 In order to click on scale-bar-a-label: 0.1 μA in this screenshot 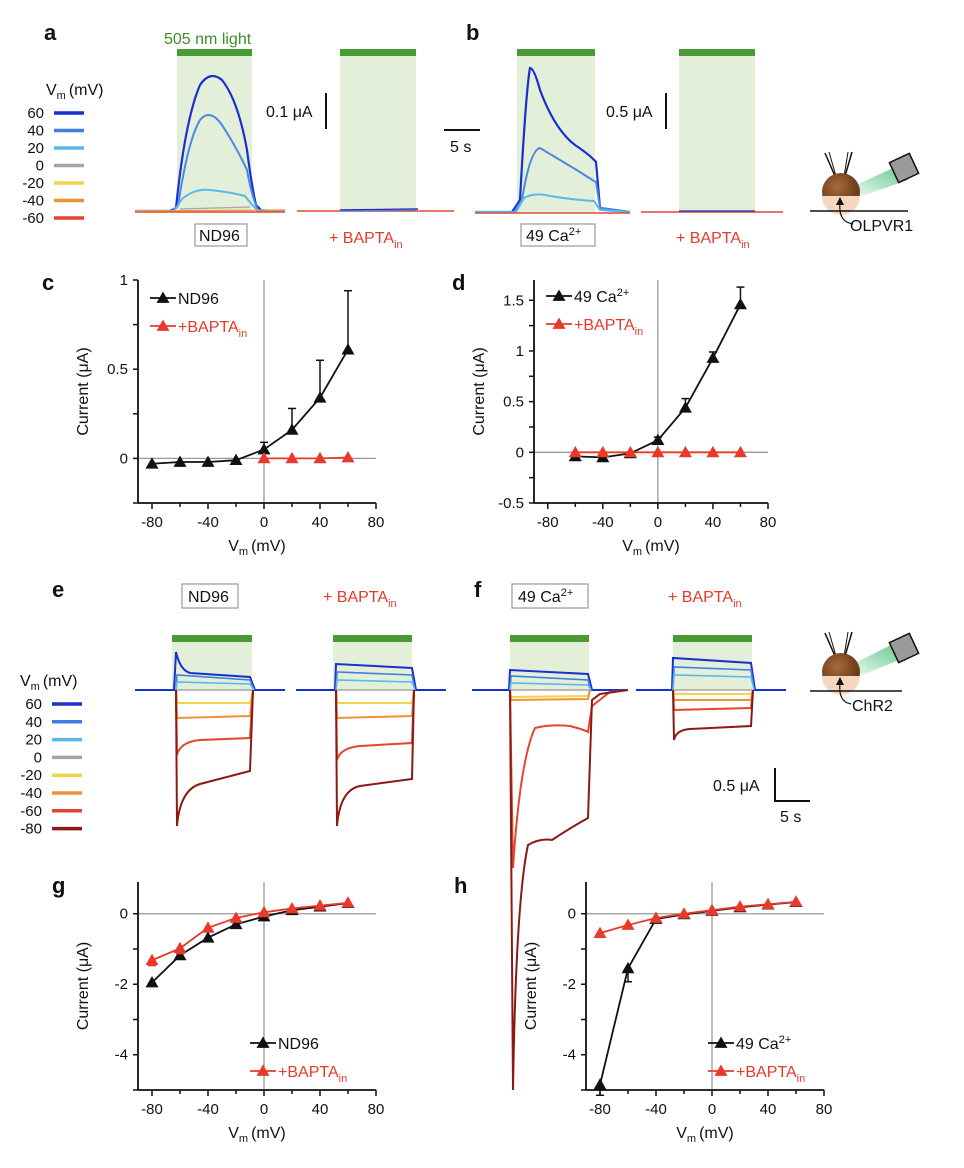, I will do `click(289, 112)`.